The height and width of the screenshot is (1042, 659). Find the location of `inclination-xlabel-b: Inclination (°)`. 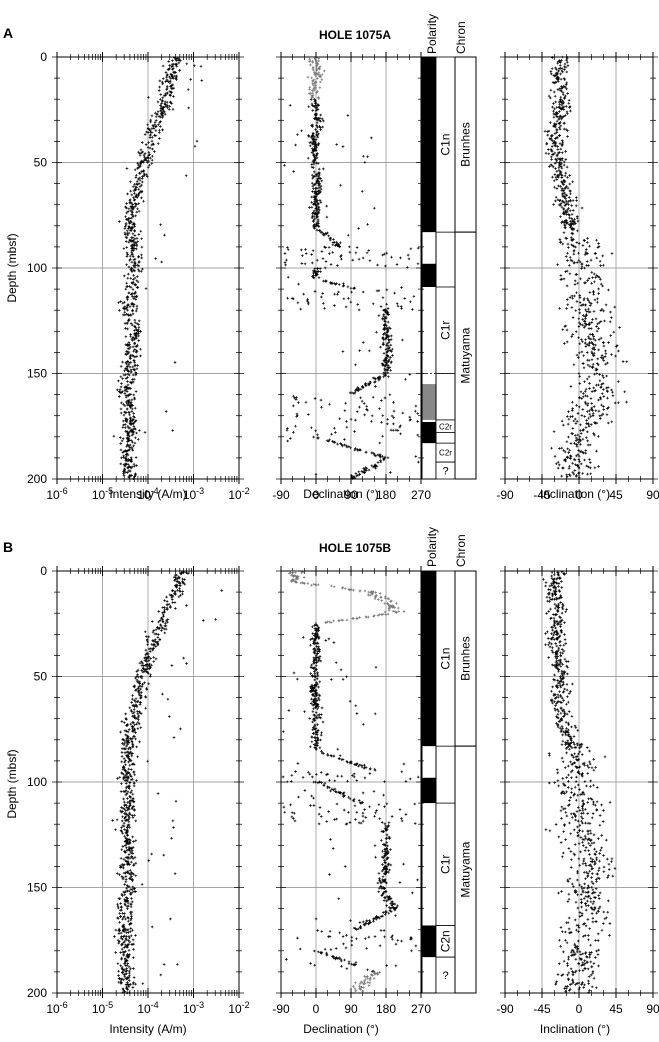

inclination-xlabel-b: Inclination (°) is located at coordinates (575, 1029).